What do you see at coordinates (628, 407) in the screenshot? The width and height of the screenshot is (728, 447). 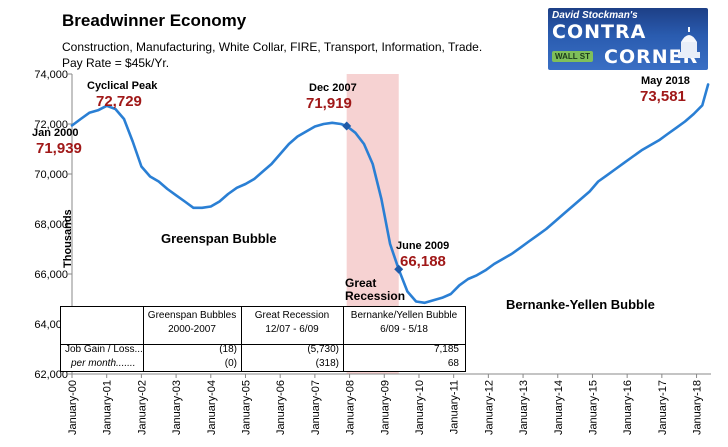 I see `x-tick-label: January-16` at bounding box center [628, 407].